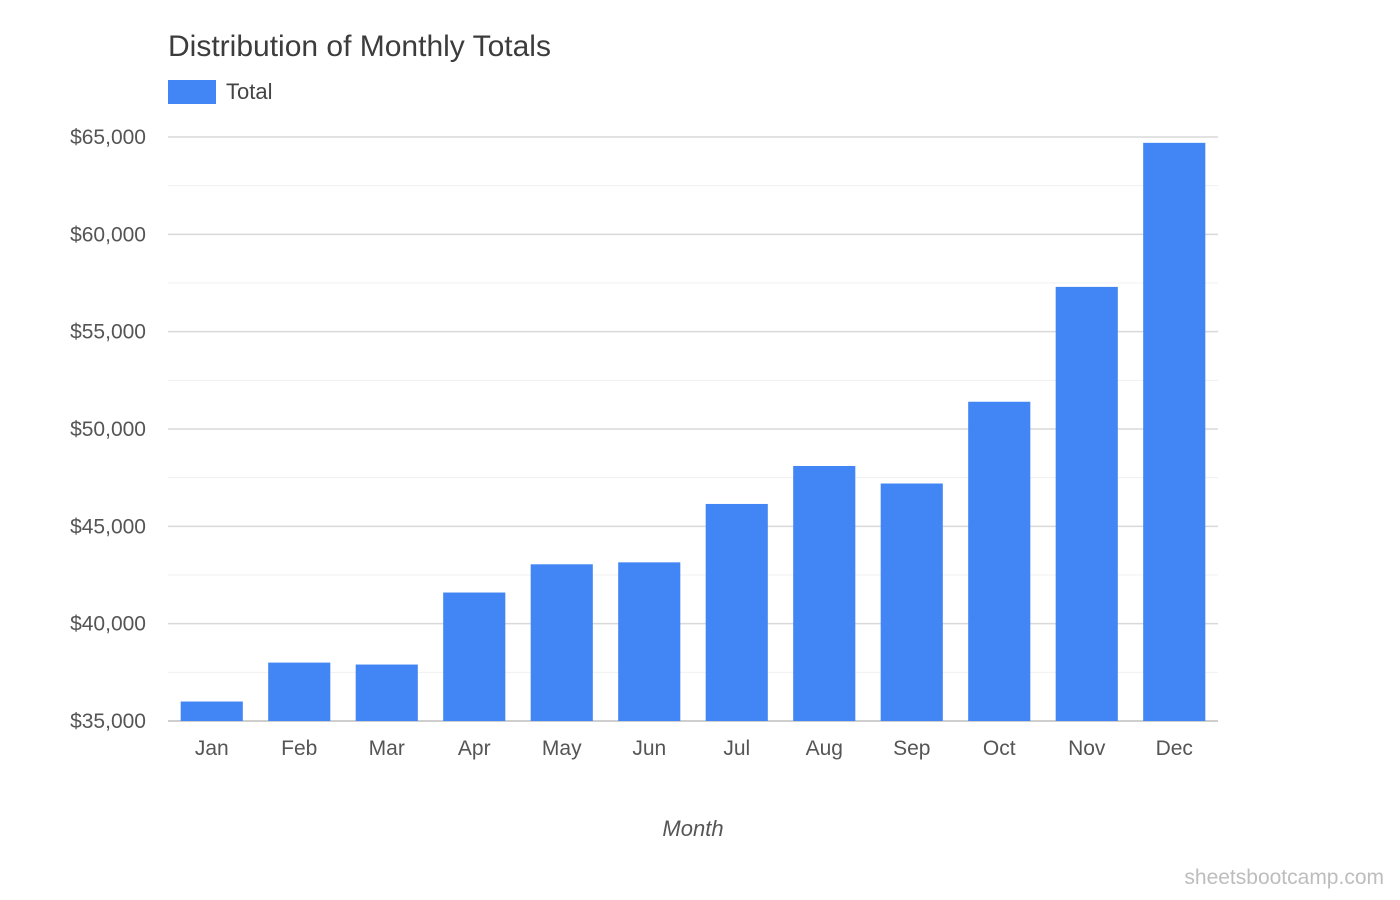 This screenshot has width=1400, height=900. Describe the element at coordinates (692, 828) in the screenshot. I see `x-axis-title: Month` at that location.